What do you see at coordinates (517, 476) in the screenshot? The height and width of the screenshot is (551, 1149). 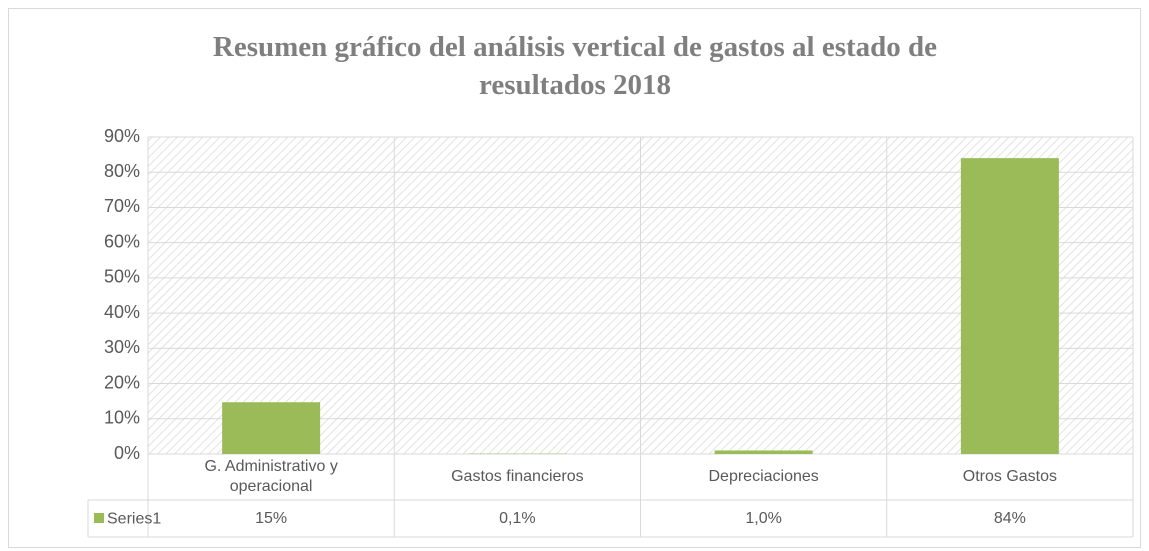 I see `x-tick-label: Gastos financieros` at bounding box center [517, 476].